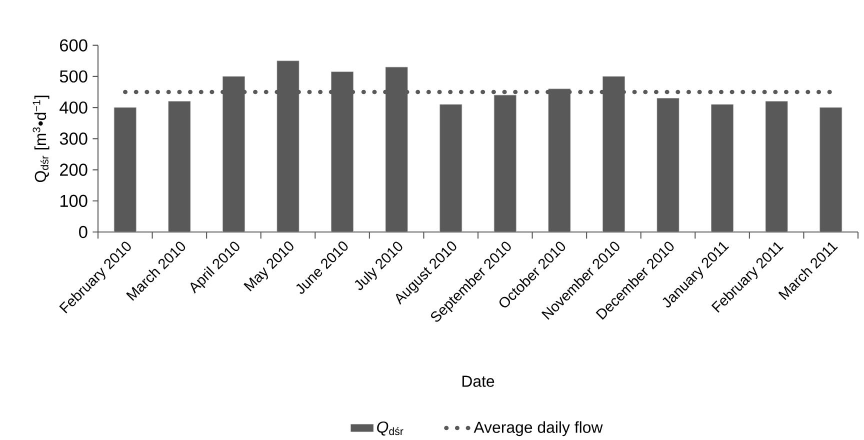 This screenshot has height=440, width=864. Describe the element at coordinates (74, 170) in the screenshot. I see `y-tick-label: 200` at that location.